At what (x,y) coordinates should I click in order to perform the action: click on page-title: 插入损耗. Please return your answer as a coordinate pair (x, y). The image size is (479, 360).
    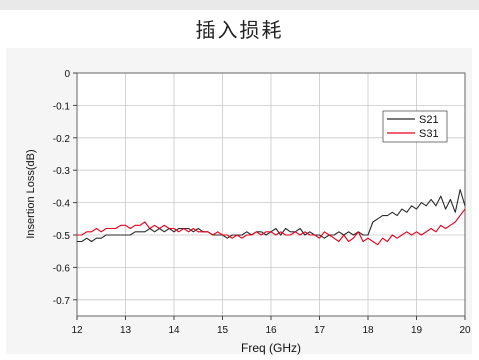
    Looking at the image, I should click on (239, 30).